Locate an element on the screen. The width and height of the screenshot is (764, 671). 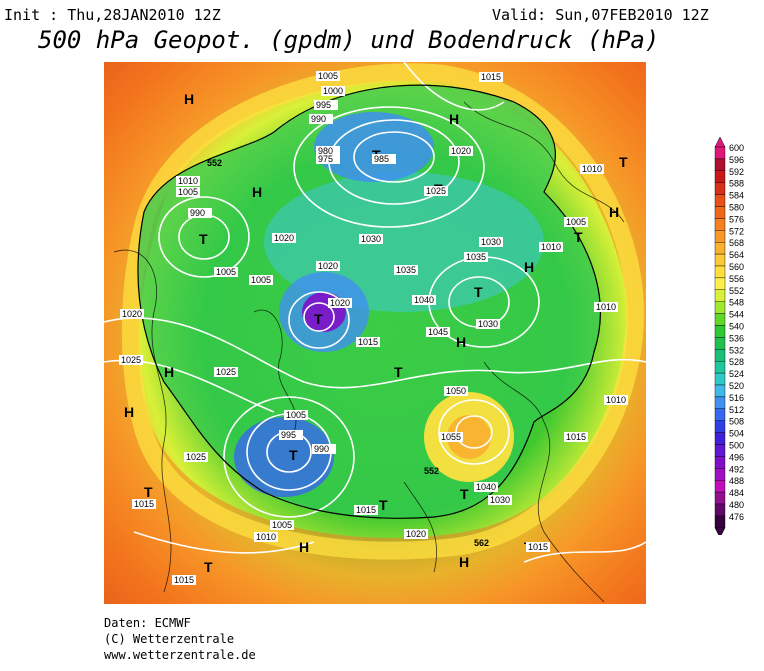
svg-text: 1035 is located at coordinates (406, 270).